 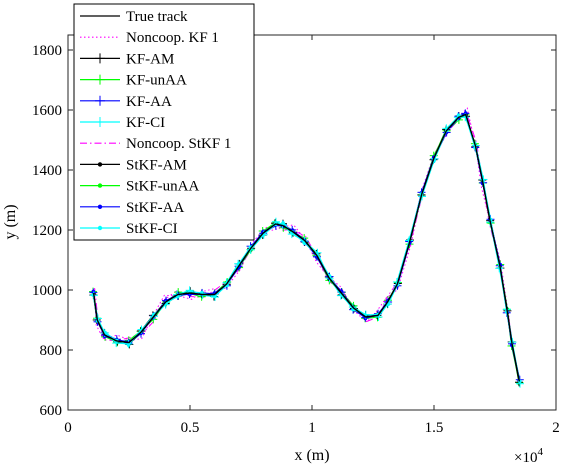 What do you see at coordinates (556, 428) in the screenshot?
I see `x-tick-label: 2` at bounding box center [556, 428].